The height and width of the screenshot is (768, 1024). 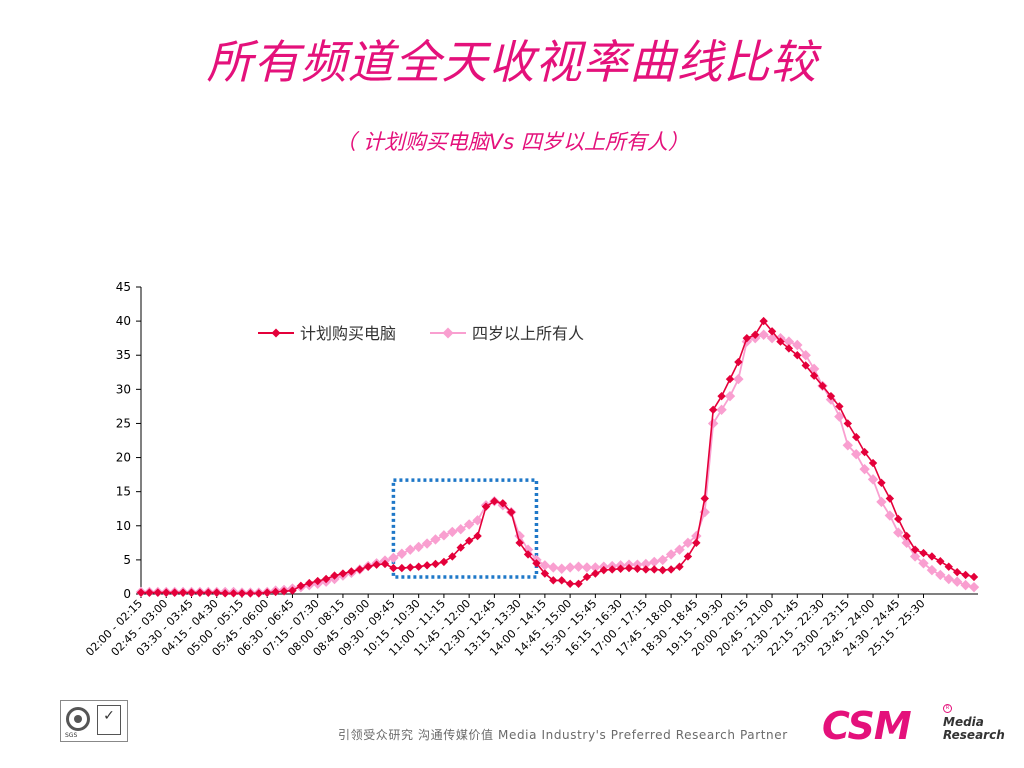 I want to click on page-title: 所有频道全天收视率曲线比较, so click(x=512, y=62).